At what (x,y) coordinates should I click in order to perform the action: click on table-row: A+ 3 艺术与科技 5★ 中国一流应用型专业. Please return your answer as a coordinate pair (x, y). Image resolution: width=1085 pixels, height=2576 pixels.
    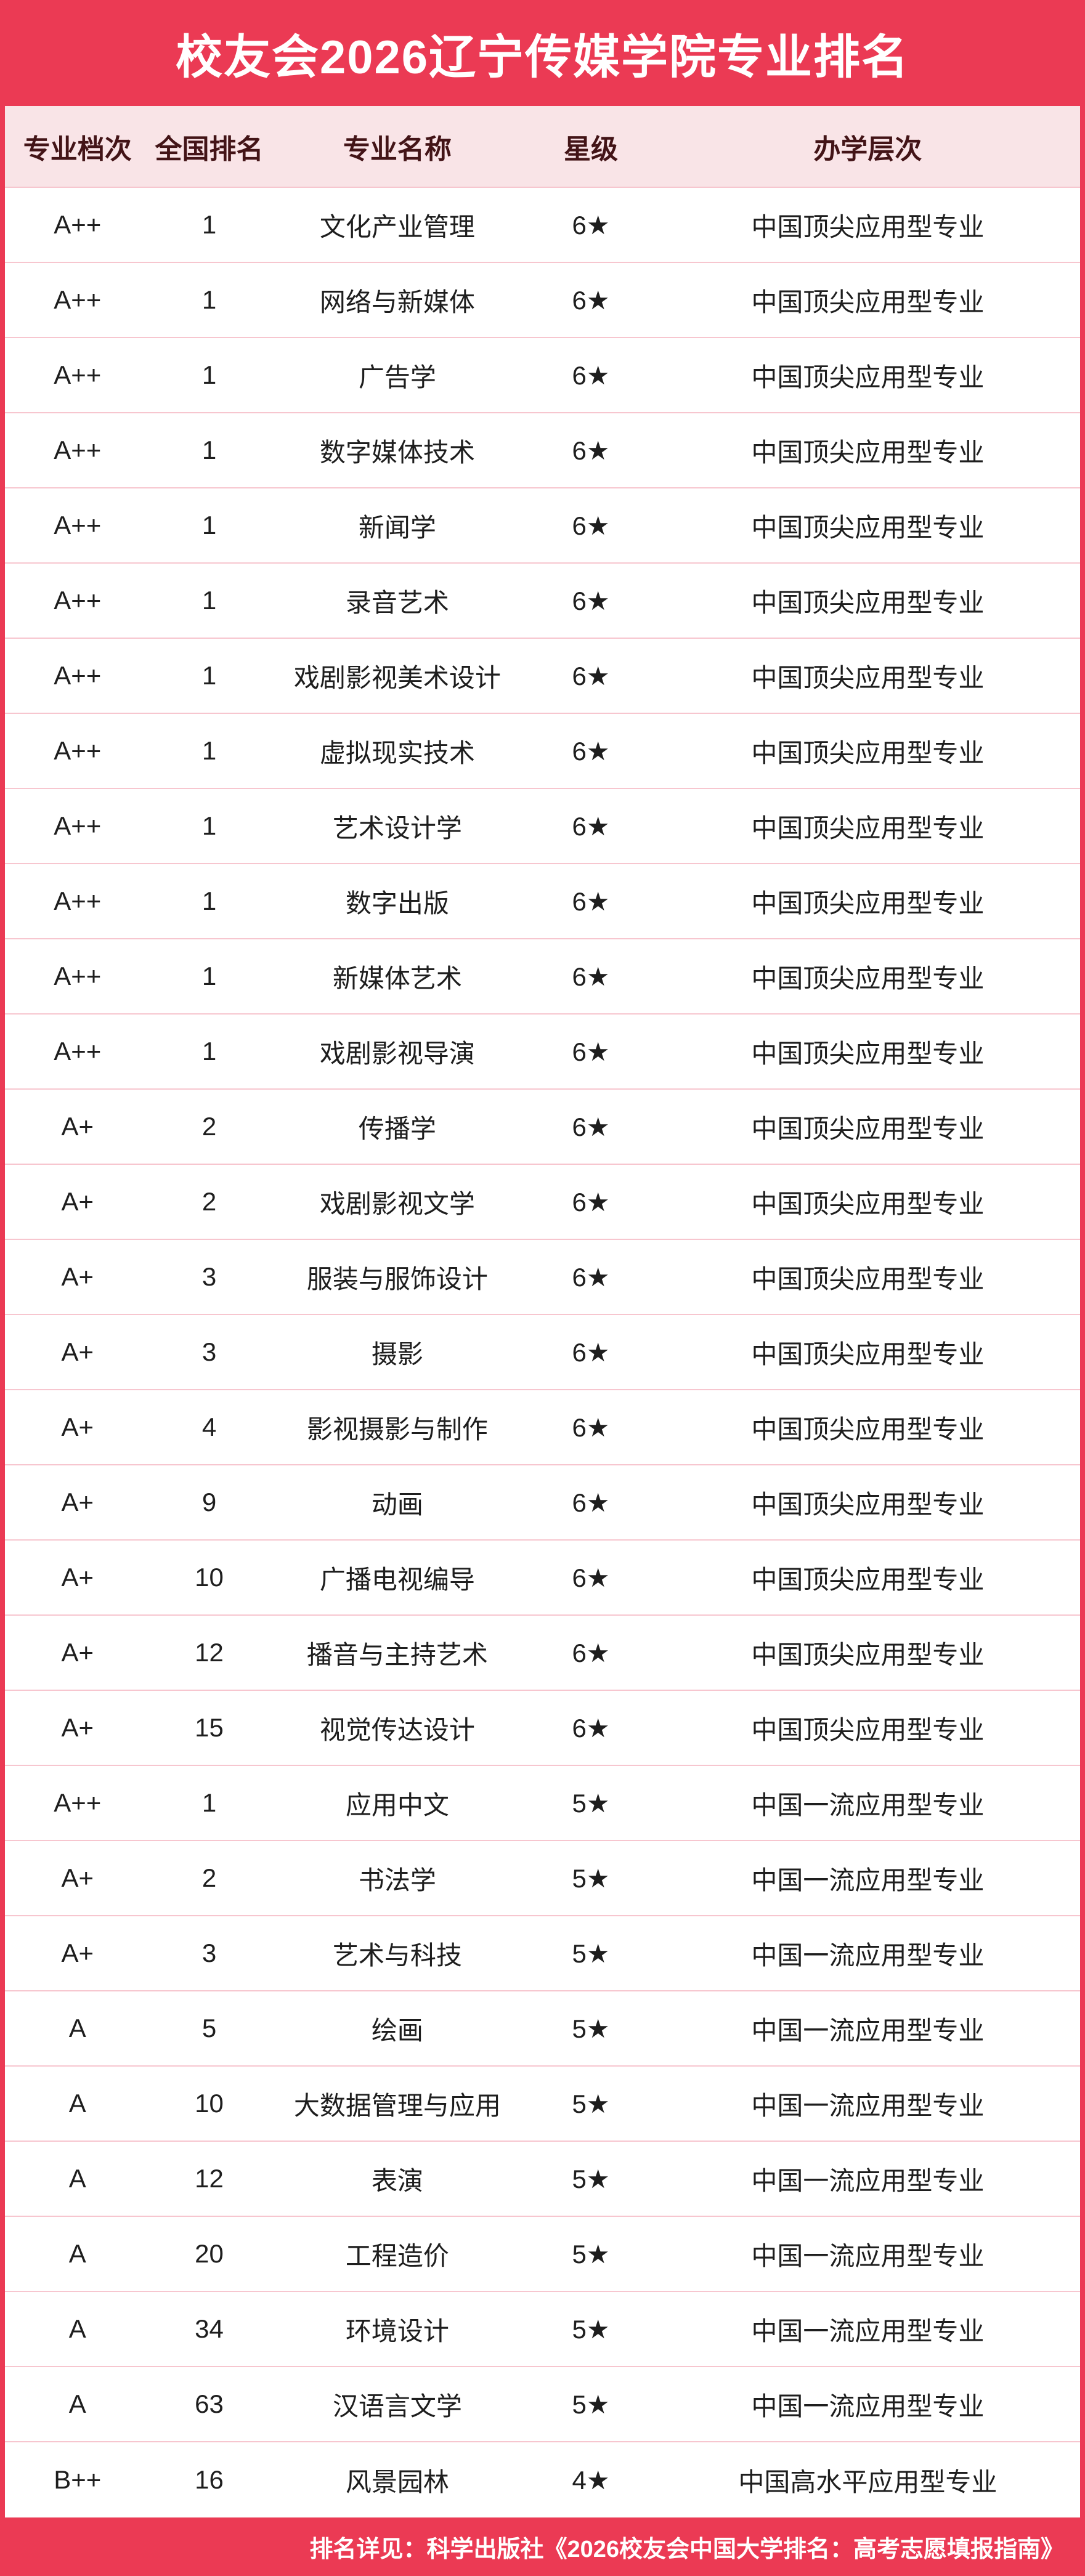
    Looking at the image, I should click on (542, 1954).